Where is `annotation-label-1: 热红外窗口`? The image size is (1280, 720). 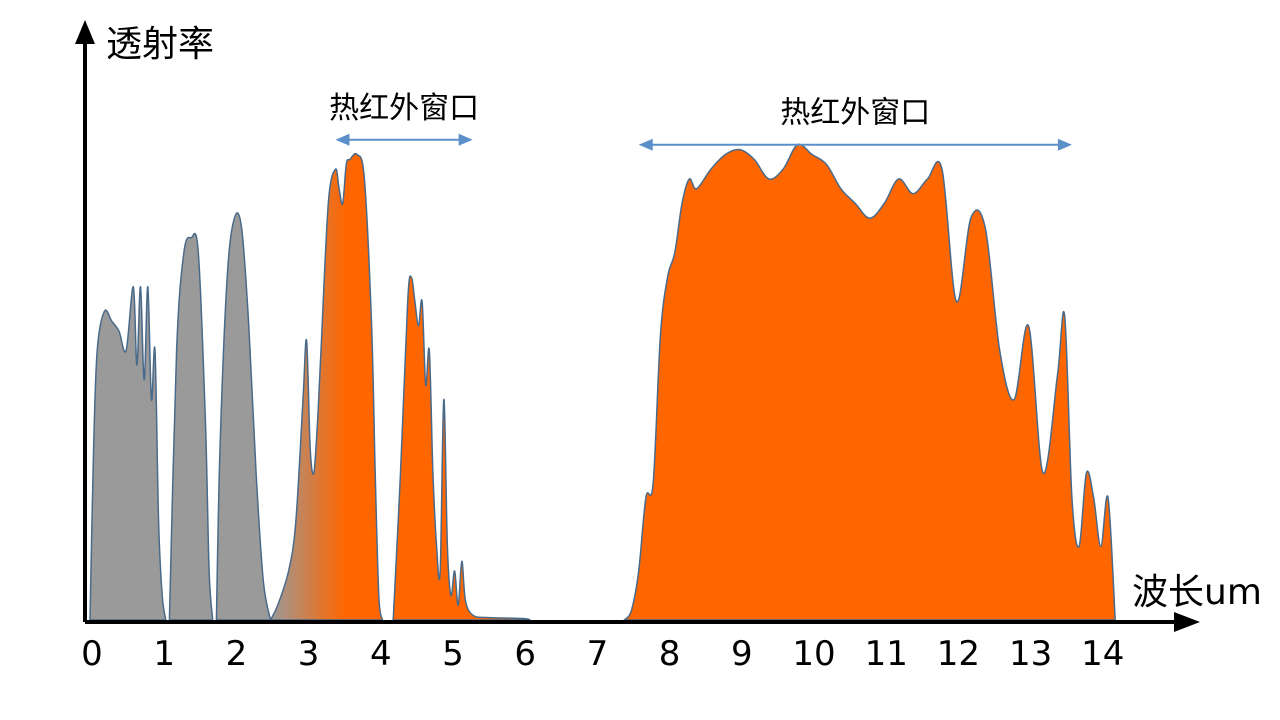
annotation-label-1: 热红外窗口 is located at coordinates (855, 113).